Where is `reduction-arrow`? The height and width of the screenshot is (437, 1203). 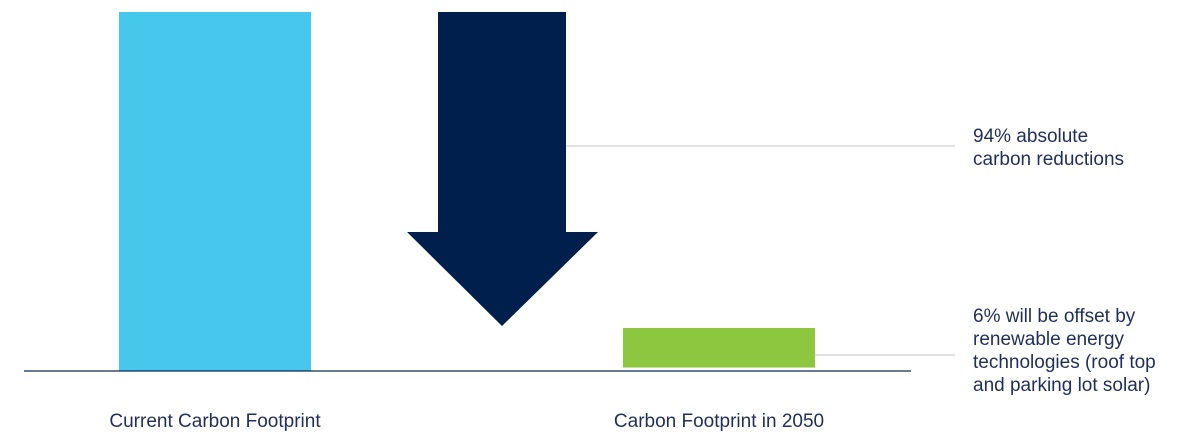
reduction-arrow is located at coordinates (502, 169).